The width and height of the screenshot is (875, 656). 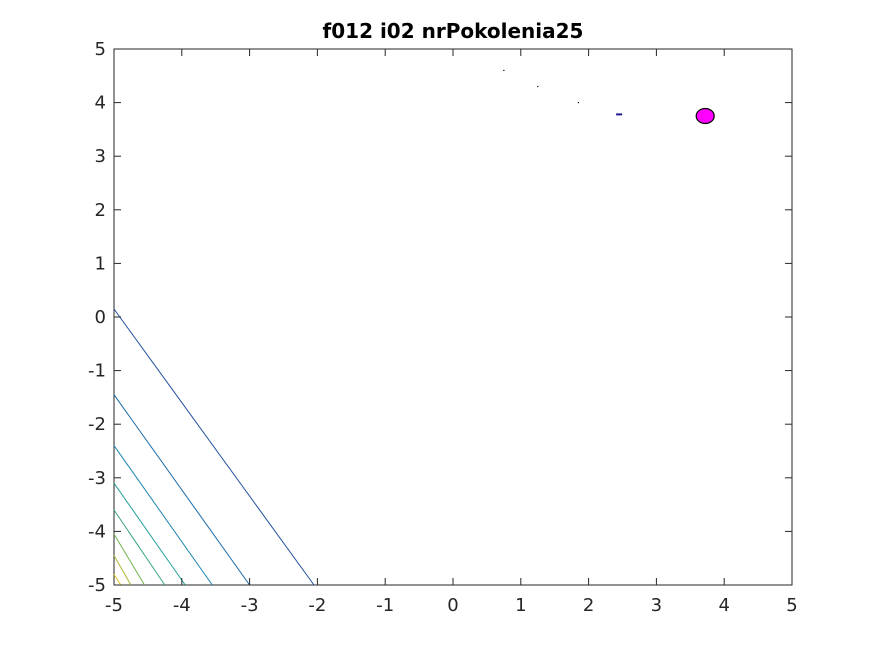 What do you see at coordinates (97, 371) in the screenshot?
I see `y-tick-label: -1` at bounding box center [97, 371].